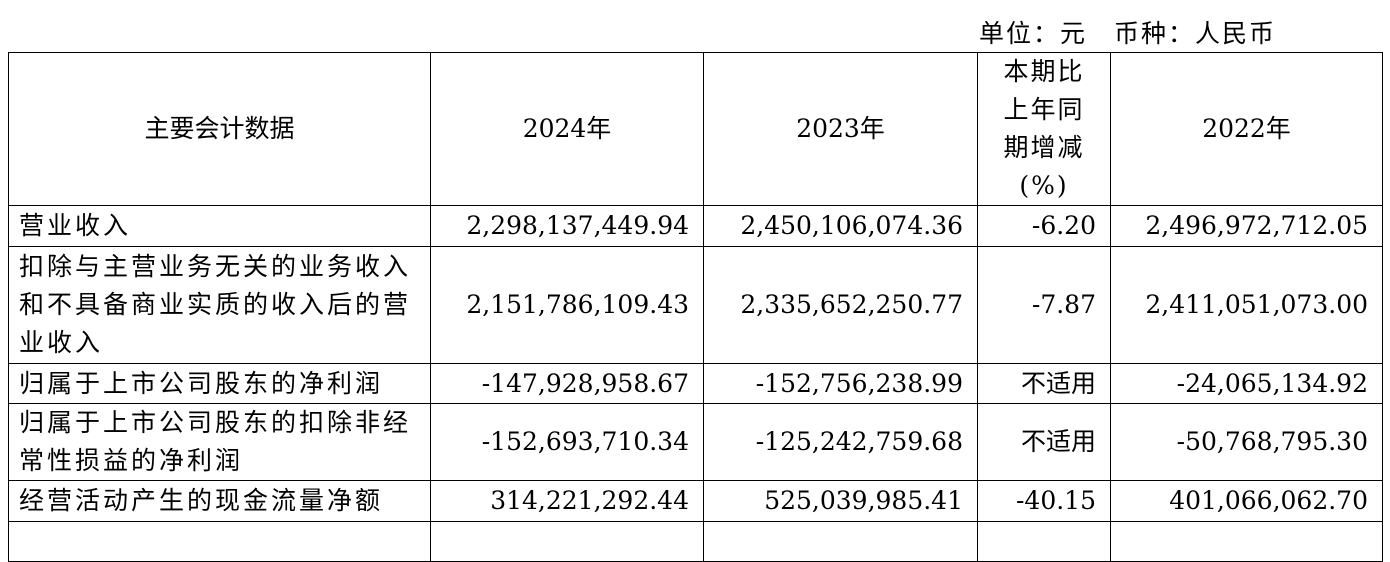 This screenshot has width=1390, height=562. What do you see at coordinates (567, 305) in the screenshot?
I see `cell: 2,151,786,109.43` at bounding box center [567, 305].